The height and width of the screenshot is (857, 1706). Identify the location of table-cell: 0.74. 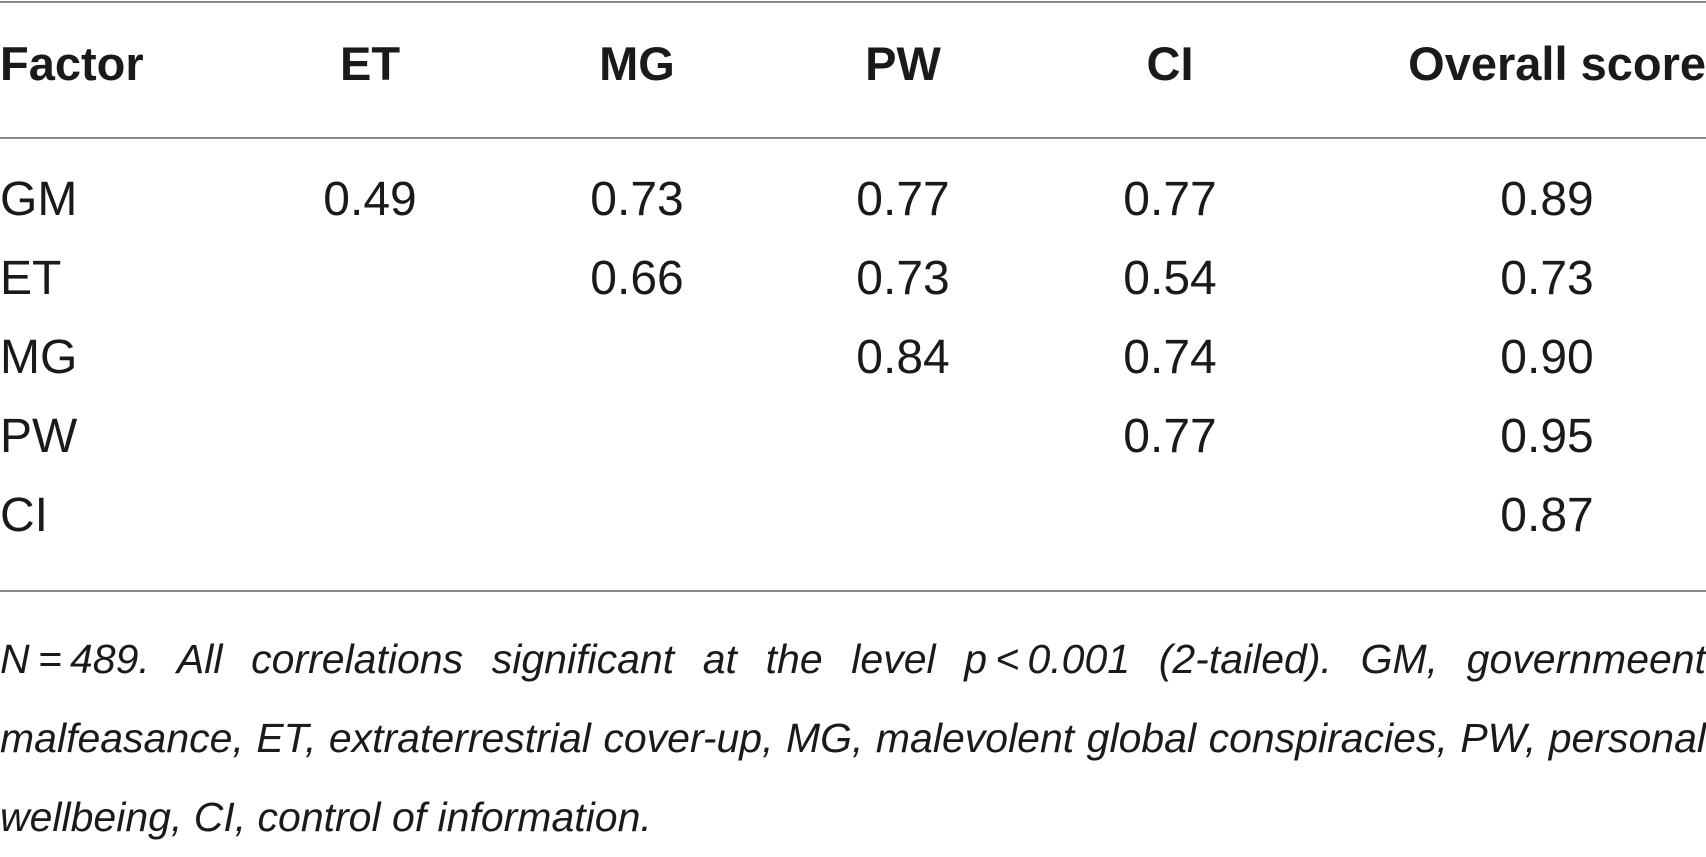
(1170, 357).